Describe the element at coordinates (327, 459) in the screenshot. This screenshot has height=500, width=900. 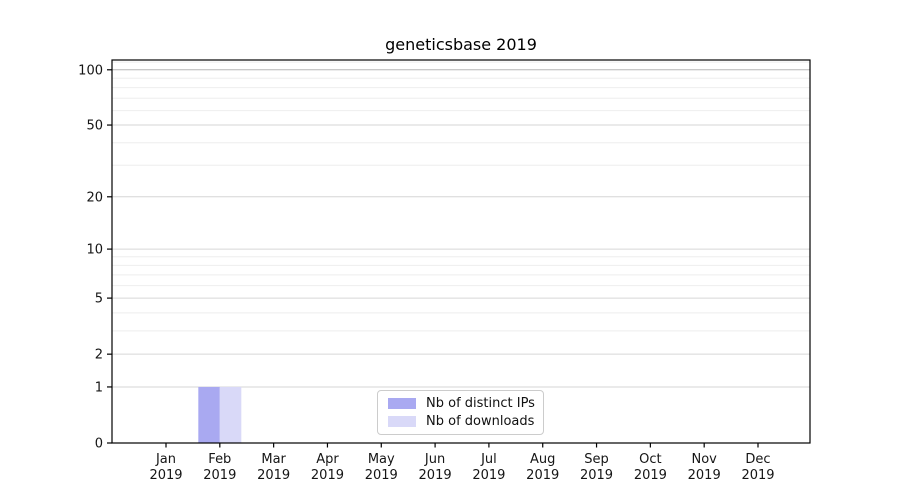
I see `x-tick-label-month: Apr` at that location.